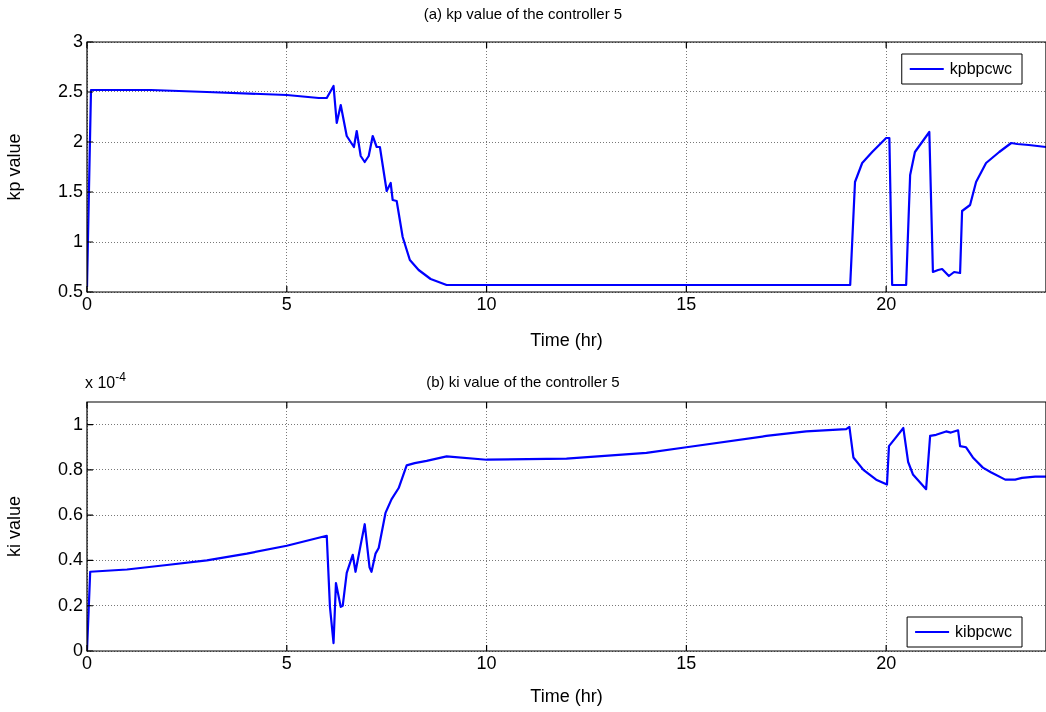 Image resolution: width=1046 pixels, height=712 pixels. Describe the element at coordinates (523, 14) in the screenshot. I see `chart-title: (a) kp value of the controller 5` at that location.